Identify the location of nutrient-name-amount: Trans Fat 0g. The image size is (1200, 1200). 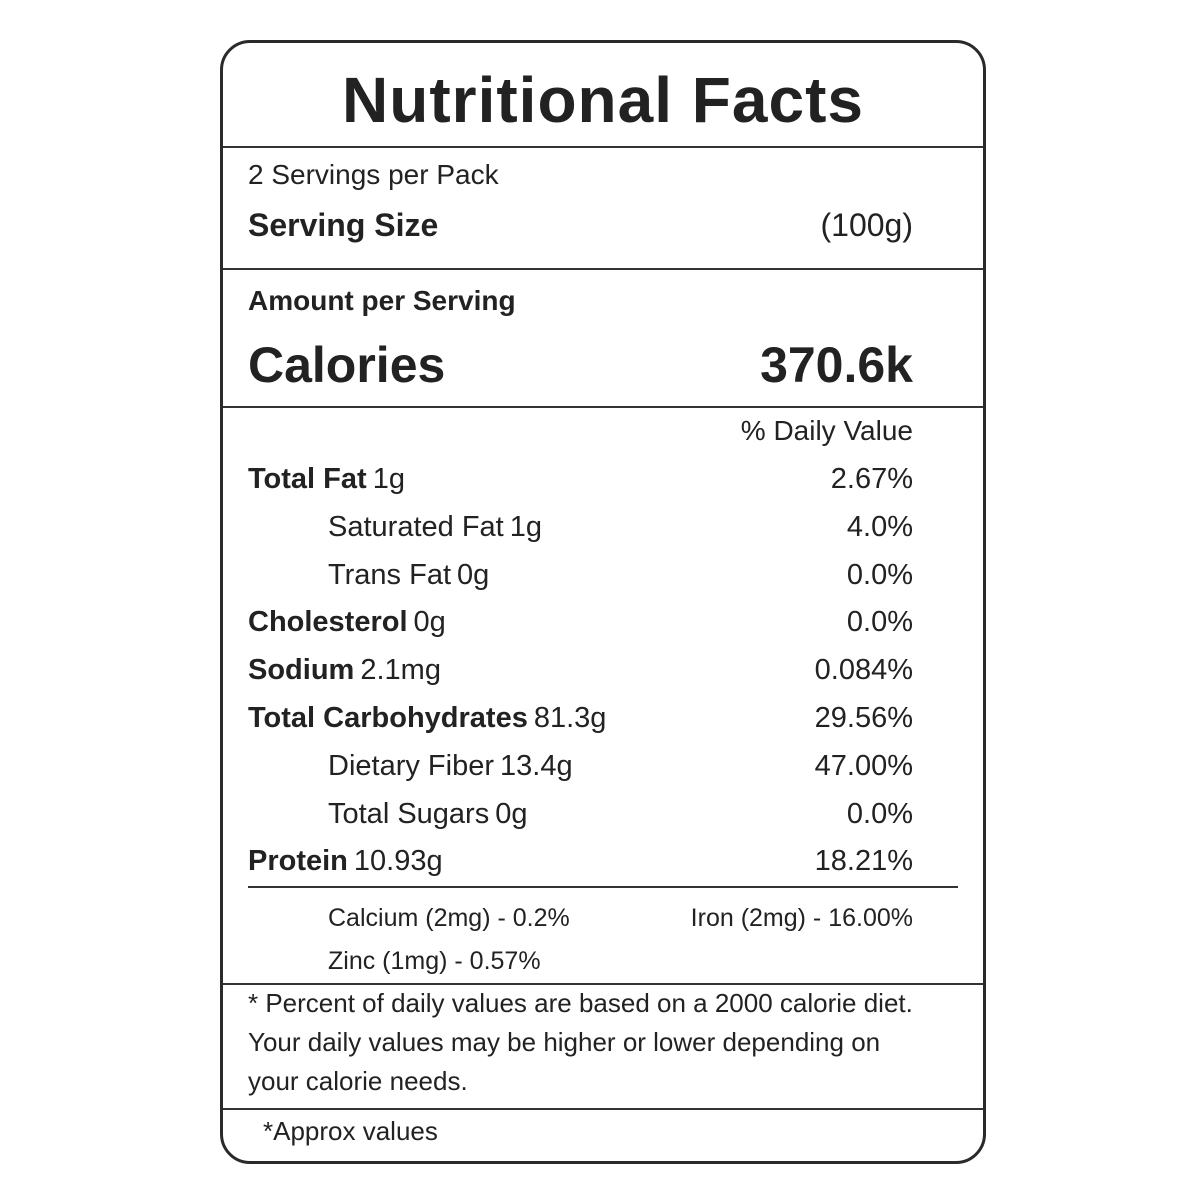
(408, 575).